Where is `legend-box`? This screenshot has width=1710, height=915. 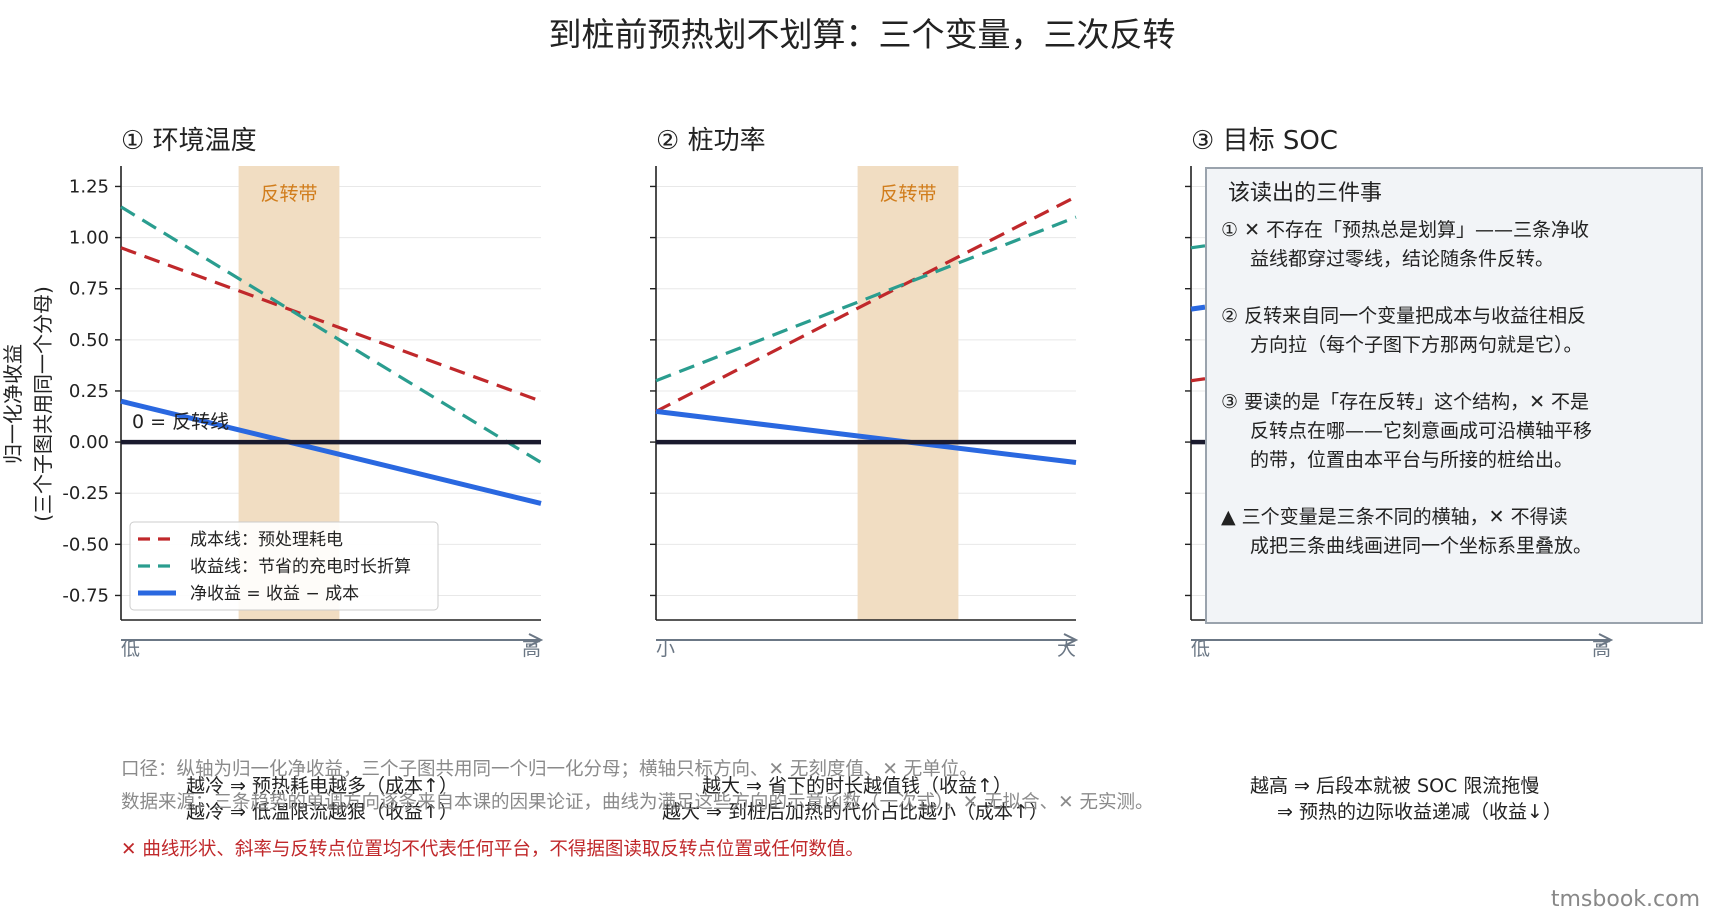 legend-box is located at coordinates (284, 566).